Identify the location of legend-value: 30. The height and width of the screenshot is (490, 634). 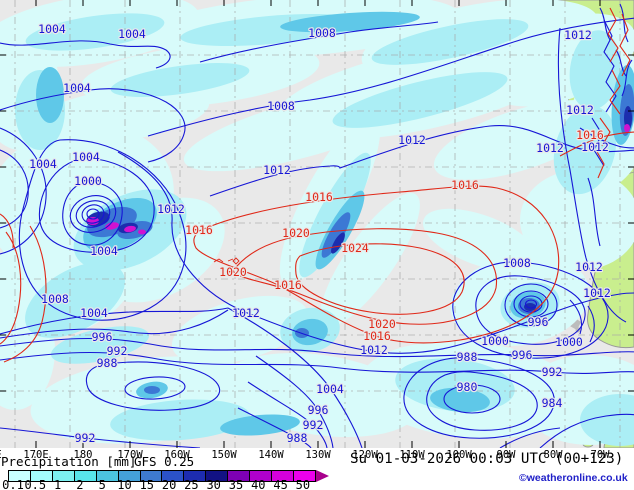
(213, 484).